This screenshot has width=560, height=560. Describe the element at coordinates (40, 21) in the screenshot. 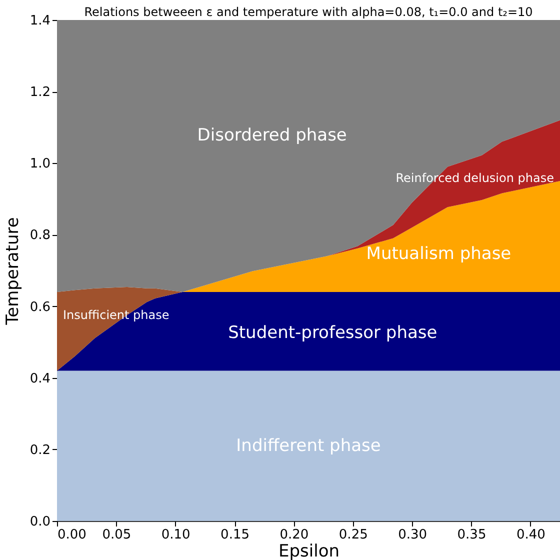

I see `y-tick-label: 1.4` at that location.